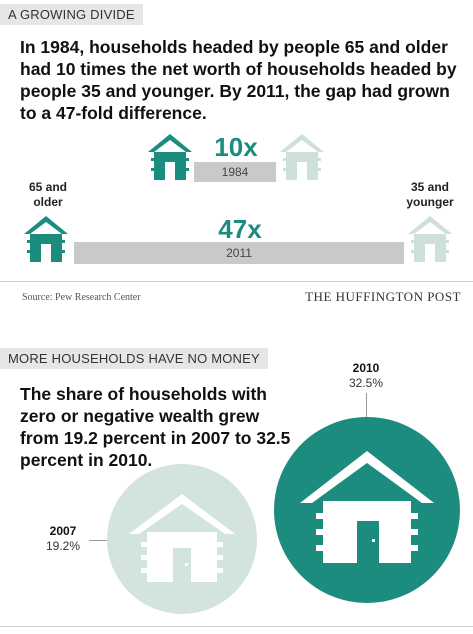  What do you see at coordinates (170, 157) in the screenshot?
I see `house-icon-older-1984` at bounding box center [170, 157].